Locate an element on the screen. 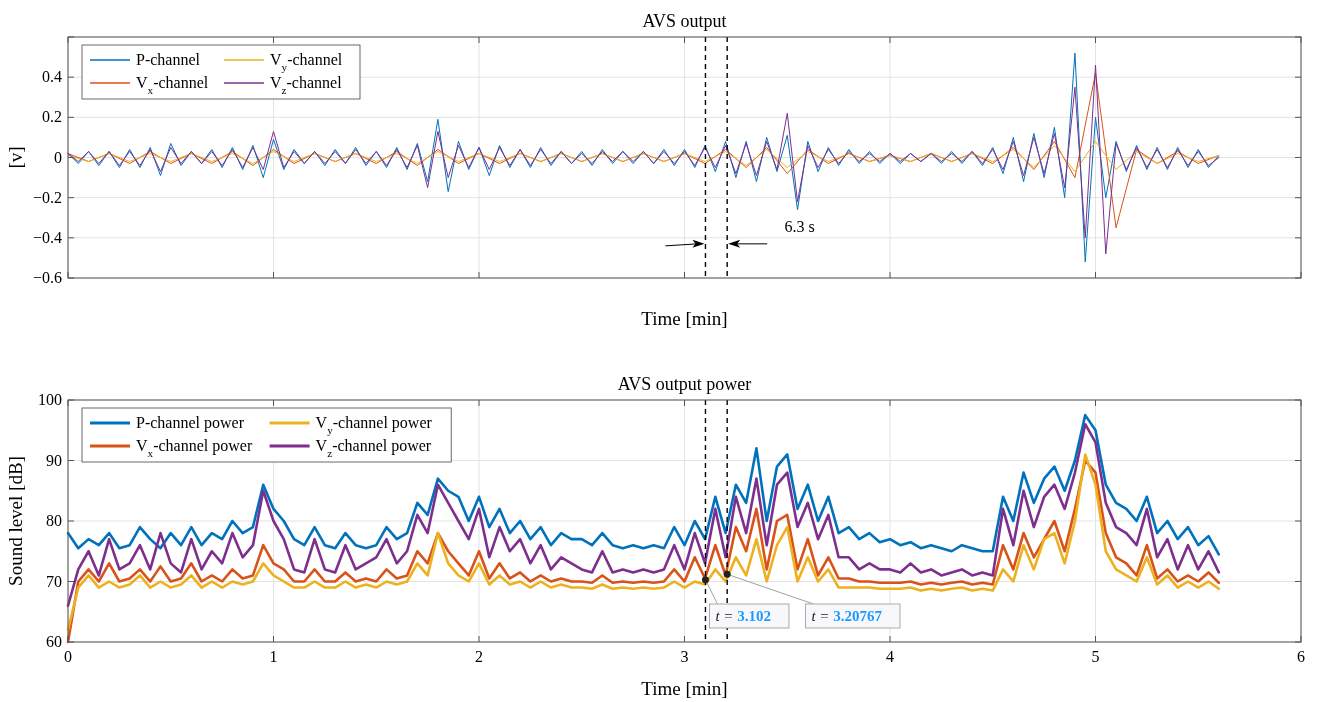  annotation: 6.3 s is located at coordinates (799, 226).